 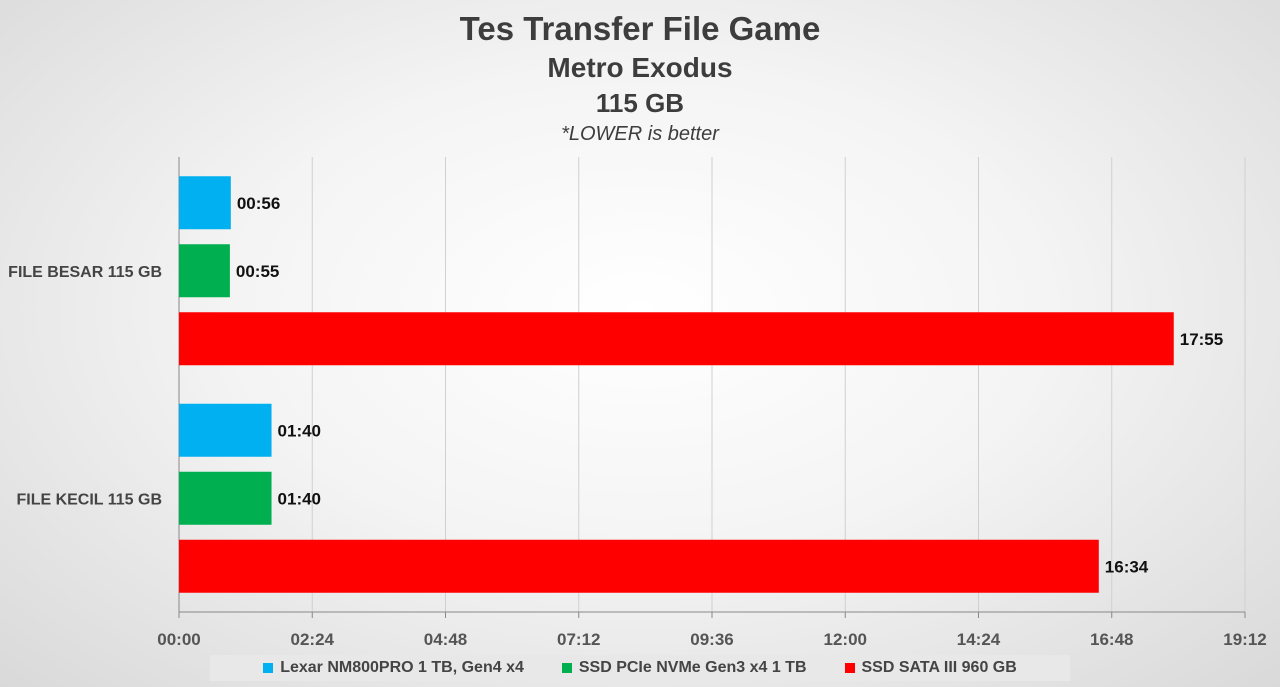 What do you see at coordinates (402, 667) in the screenshot?
I see `legend-label-lexar: Lexar NM800PRO 1 TB, Gen4 x4` at bounding box center [402, 667].